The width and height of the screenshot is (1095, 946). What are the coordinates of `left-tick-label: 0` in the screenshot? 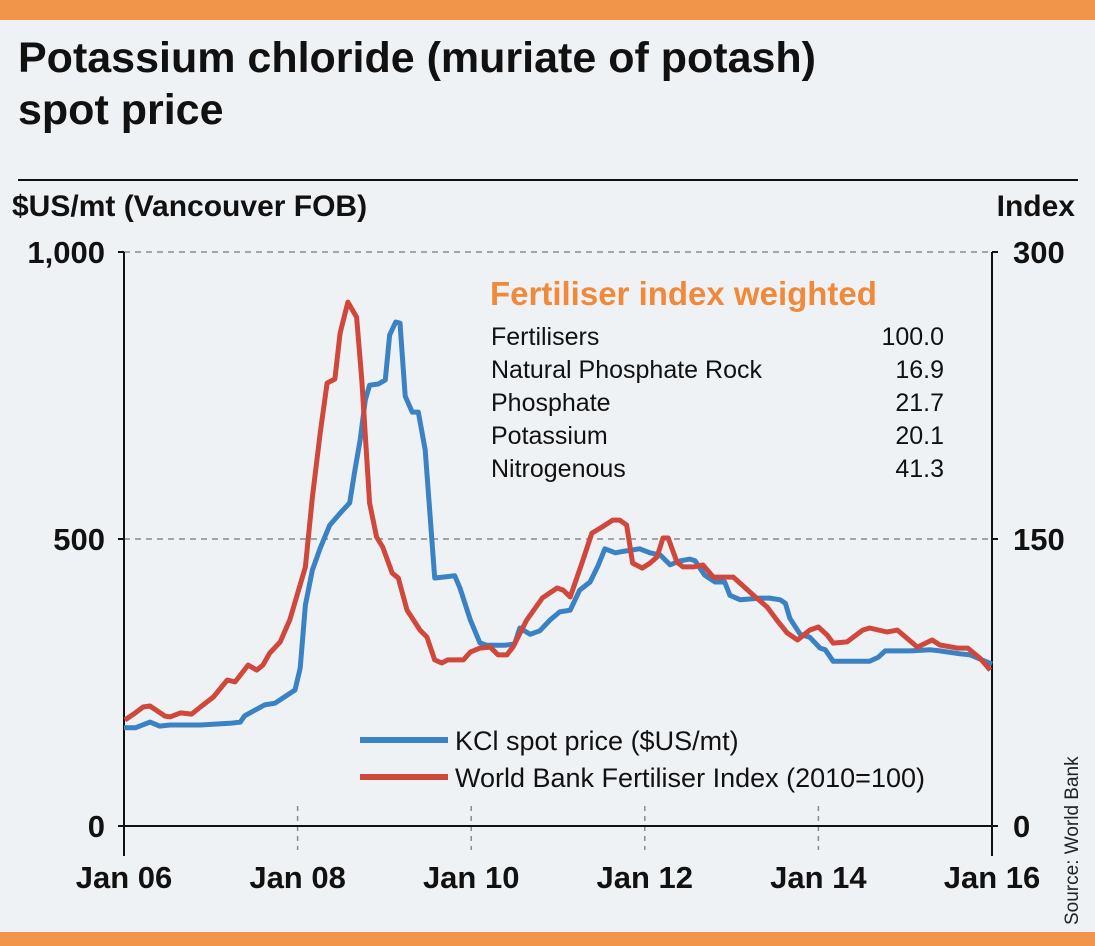 It's located at (96, 826).